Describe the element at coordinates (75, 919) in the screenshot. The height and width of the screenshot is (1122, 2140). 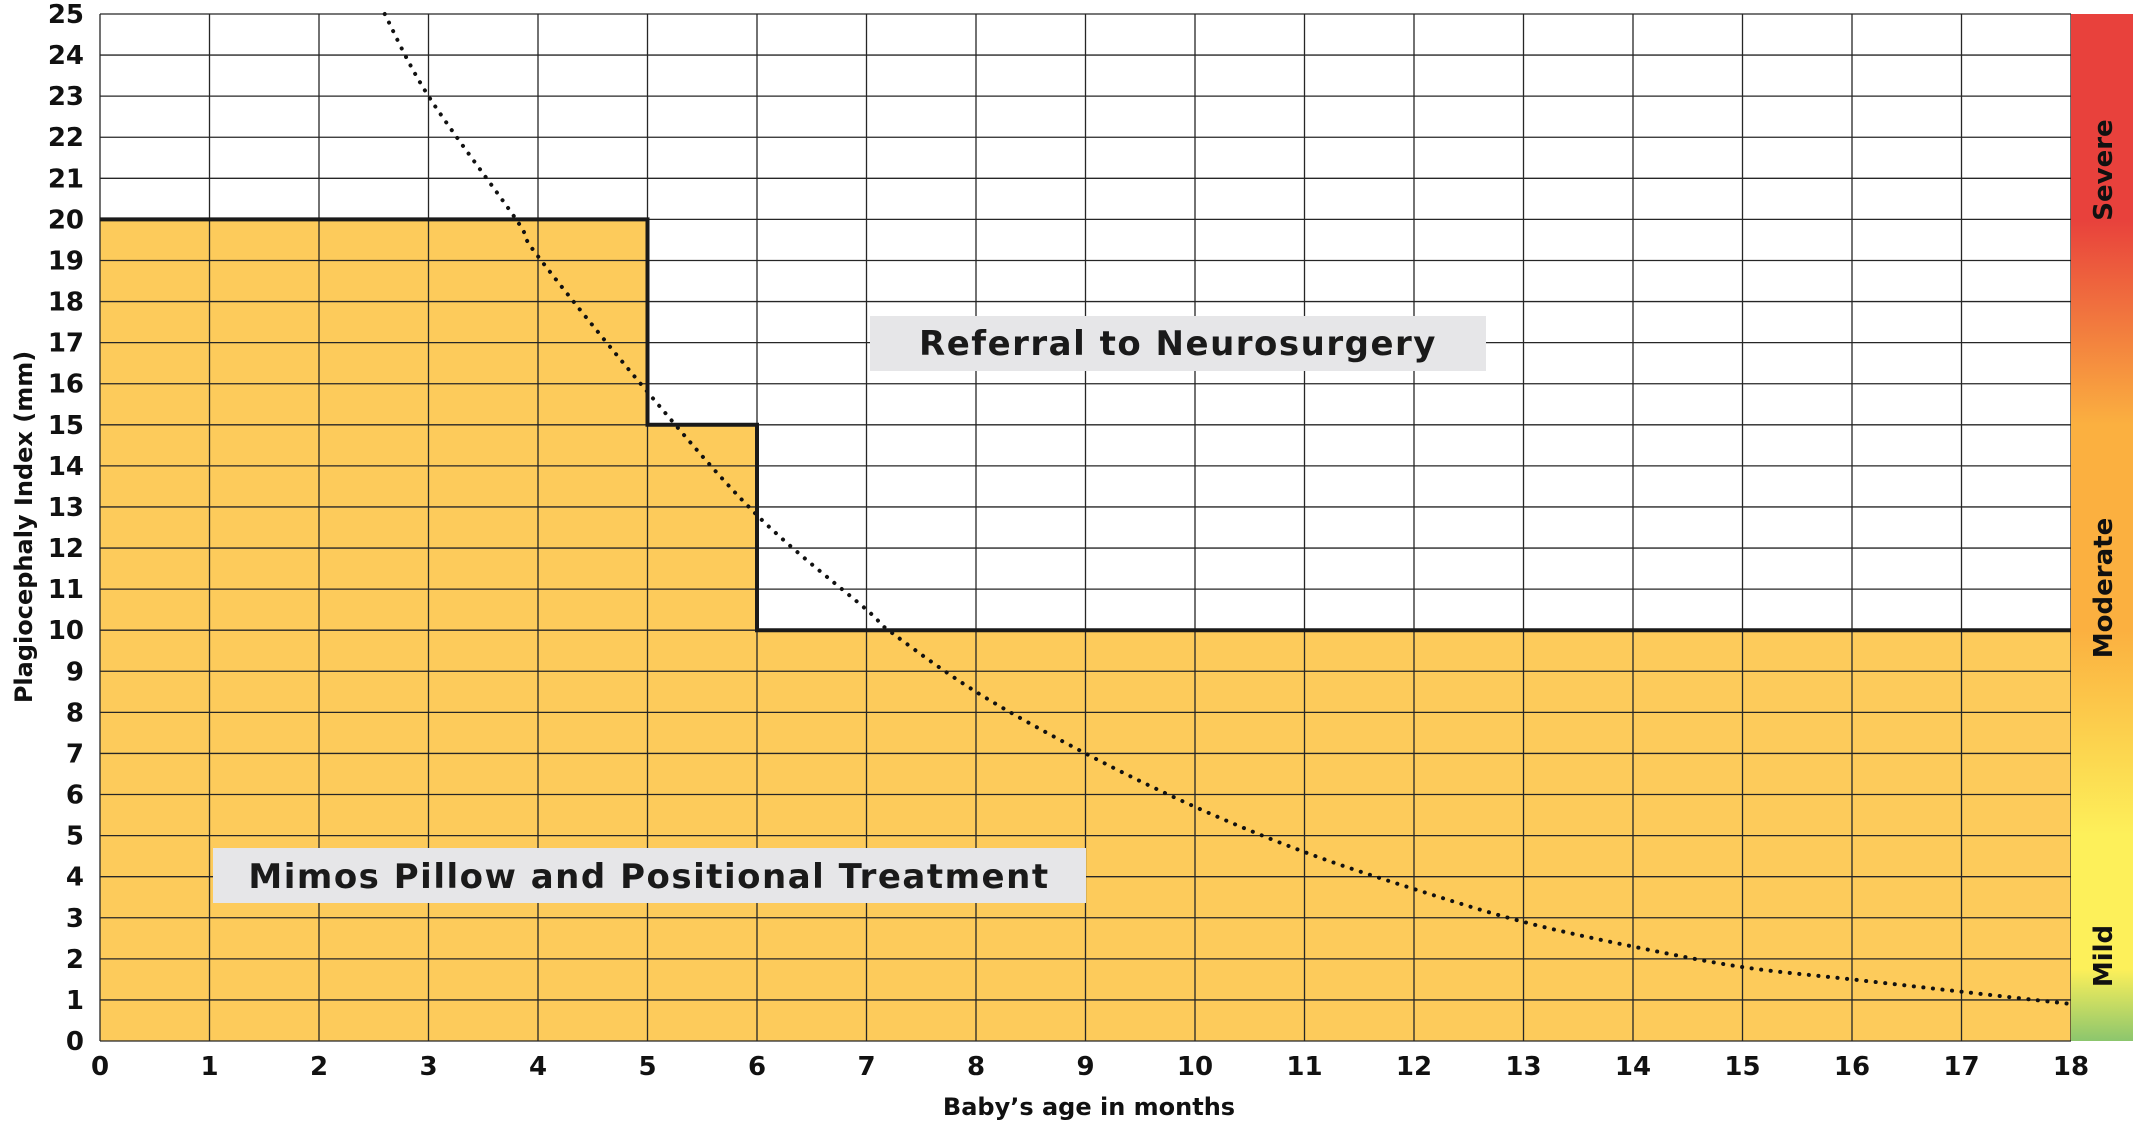
I see `y-tick-label: 3` at that location.